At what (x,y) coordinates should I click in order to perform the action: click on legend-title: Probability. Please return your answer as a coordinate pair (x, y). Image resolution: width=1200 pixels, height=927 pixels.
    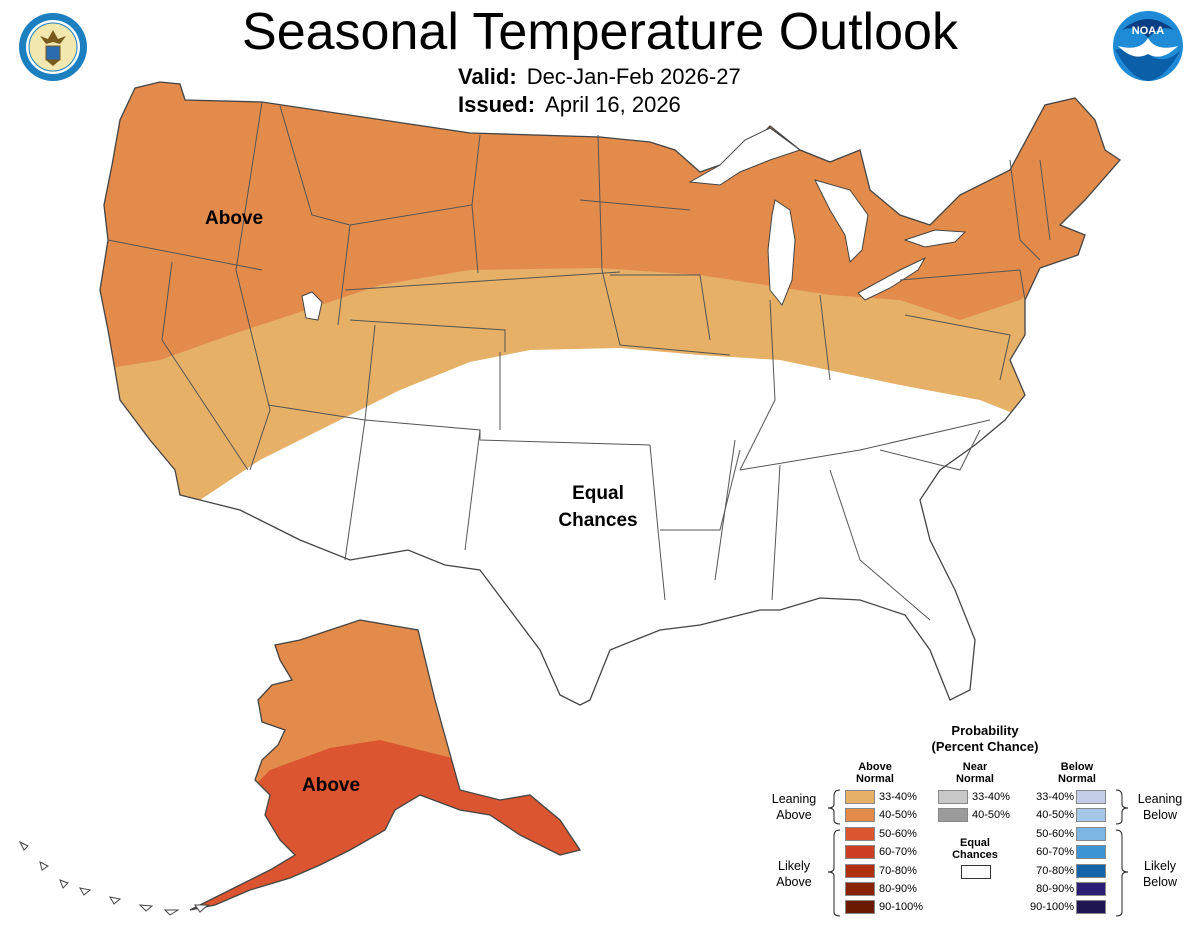
    Looking at the image, I should click on (985, 730).